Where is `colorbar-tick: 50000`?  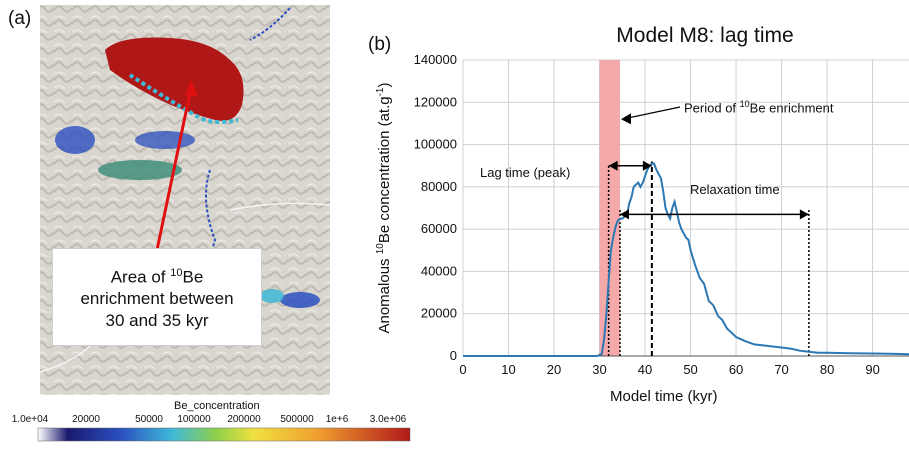 colorbar-tick: 50000 is located at coordinates (149, 419).